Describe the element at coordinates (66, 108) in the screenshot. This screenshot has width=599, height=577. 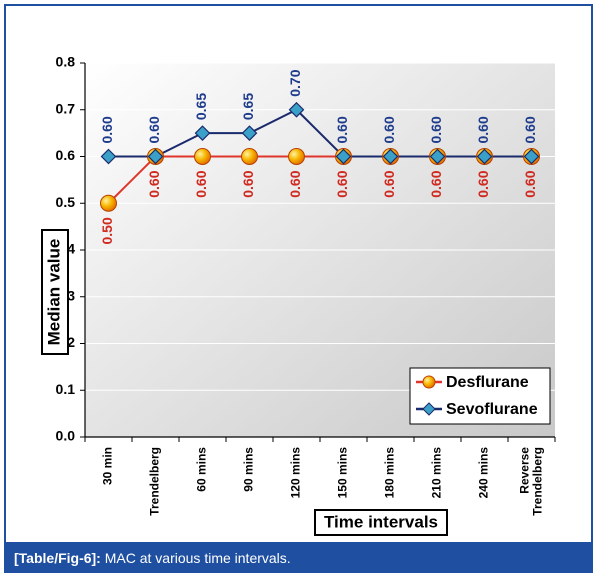
I see `y-tick-label: 0.7` at that location.